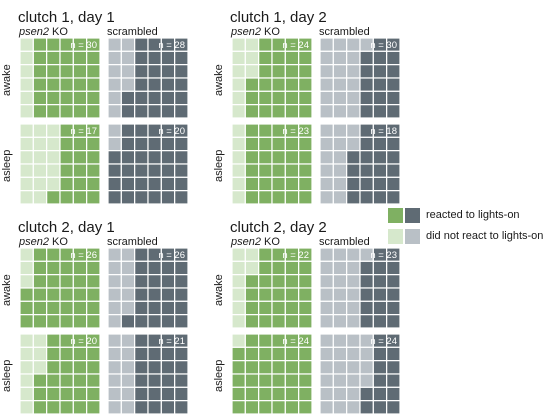  Describe the element at coordinates (360, 288) in the screenshot. I see `waffle-scrambled-awake-4: n = 23` at that location.